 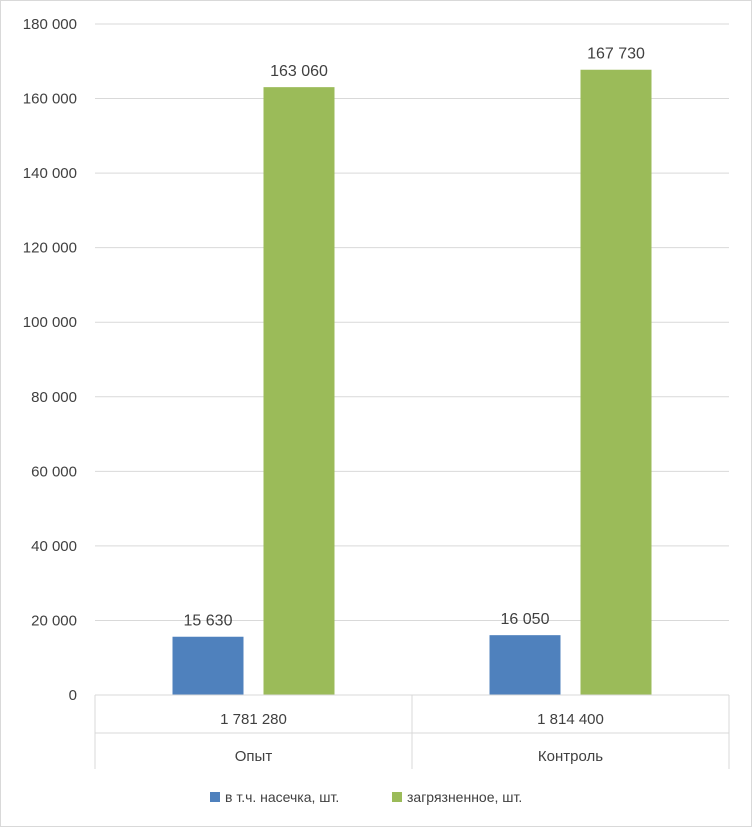 What do you see at coordinates (254, 756) in the screenshot?
I see `category-label: Опыт` at bounding box center [254, 756].